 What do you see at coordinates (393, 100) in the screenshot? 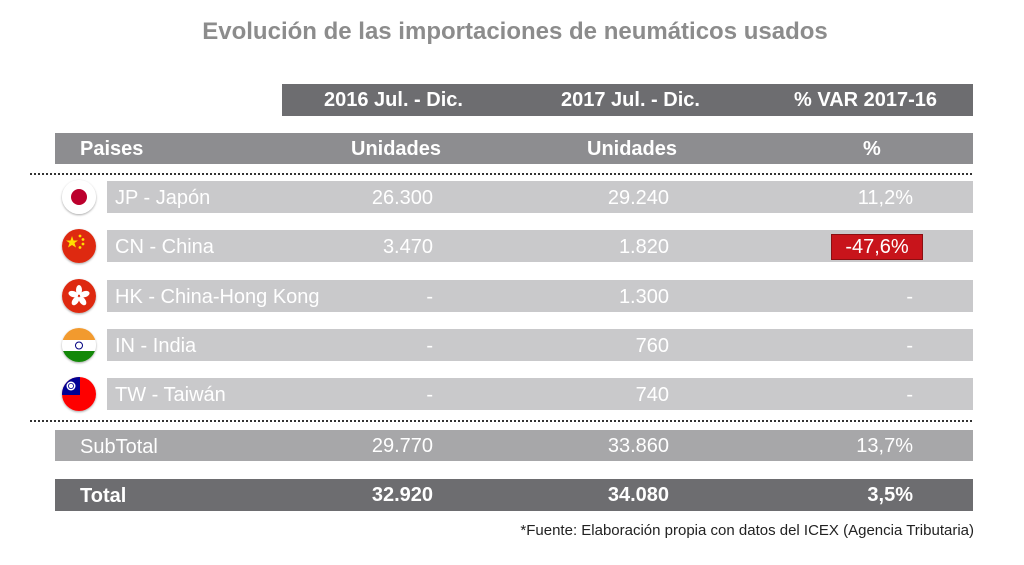
I see `period-2016-label: 2016 Jul. - Dic.` at bounding box center [393, 100].